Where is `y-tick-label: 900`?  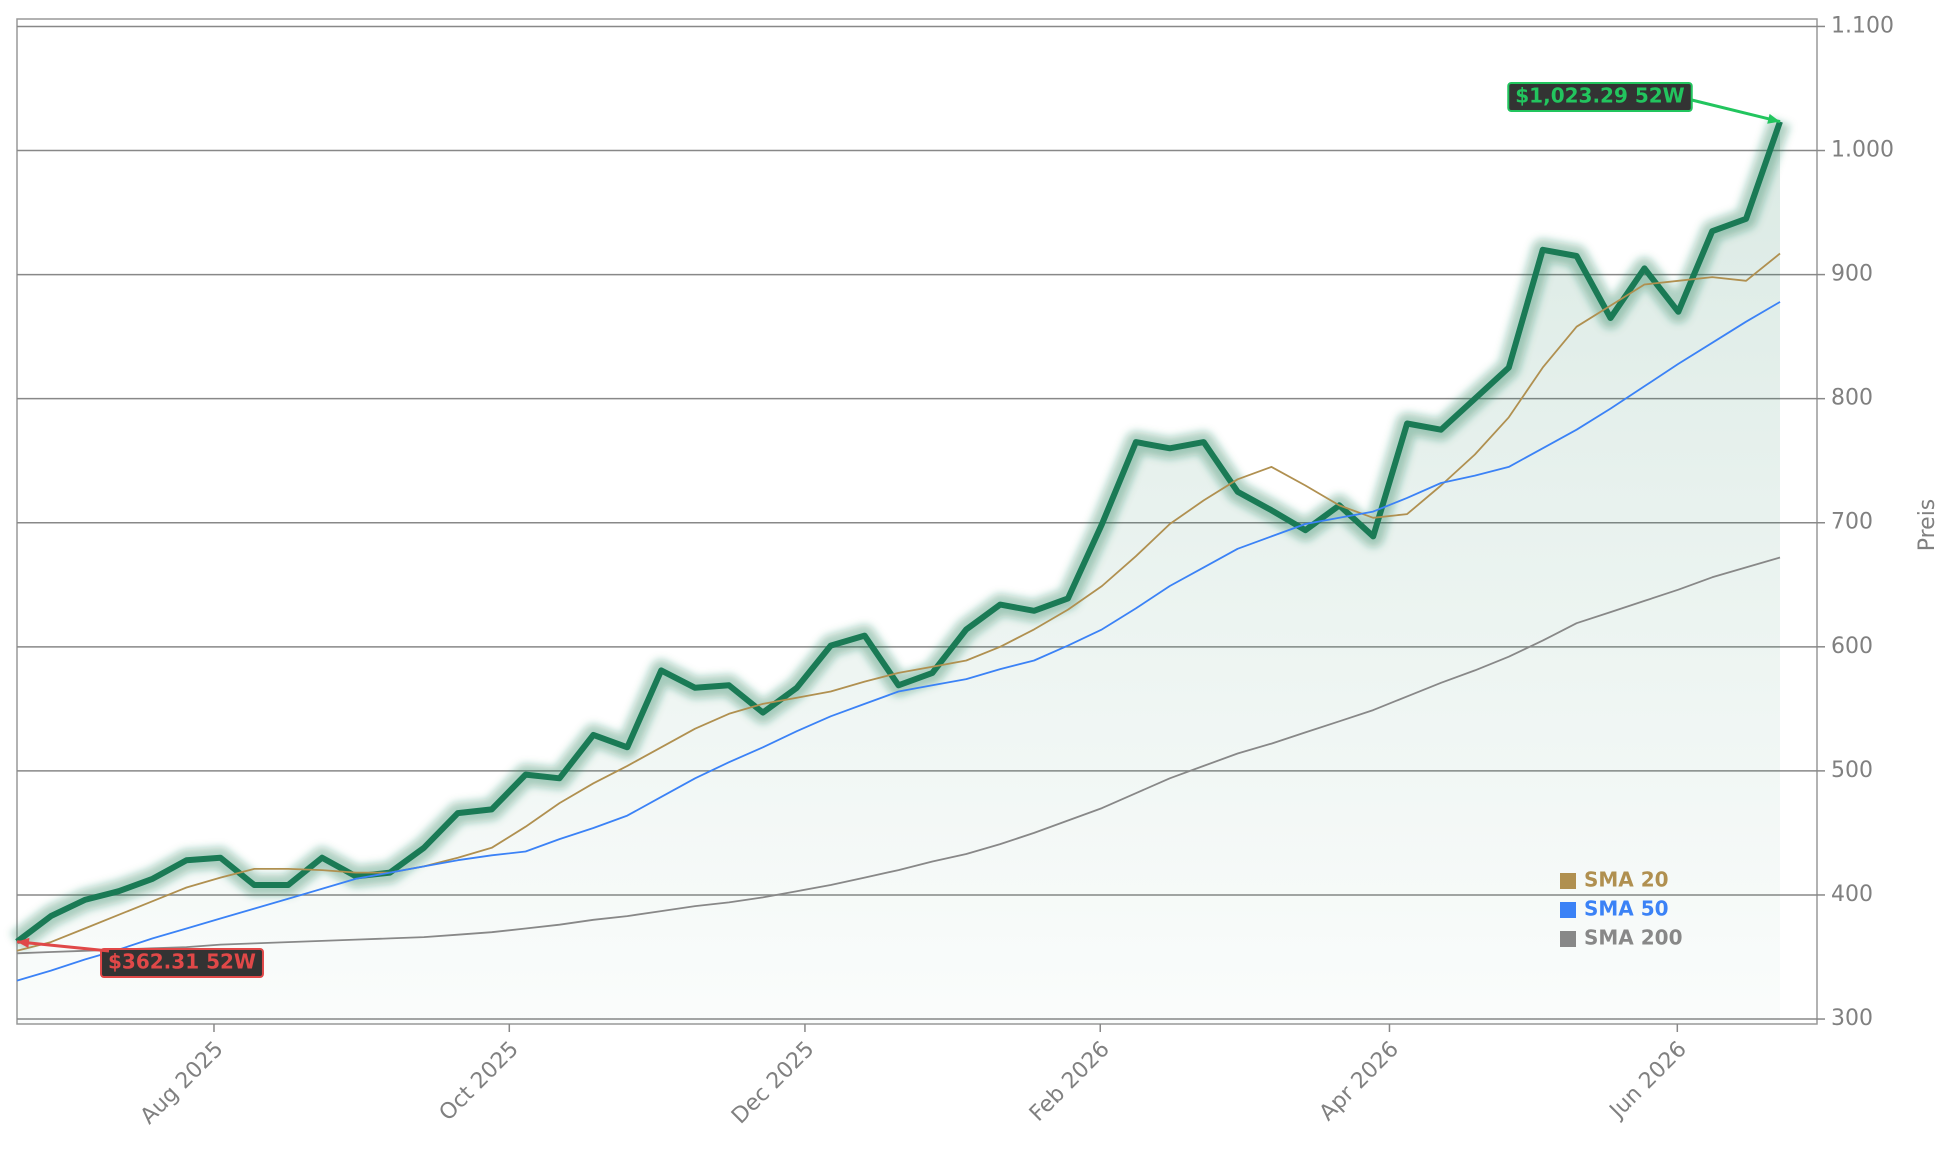
y-tick-label: 900 is located at coordinates (1852, 274).